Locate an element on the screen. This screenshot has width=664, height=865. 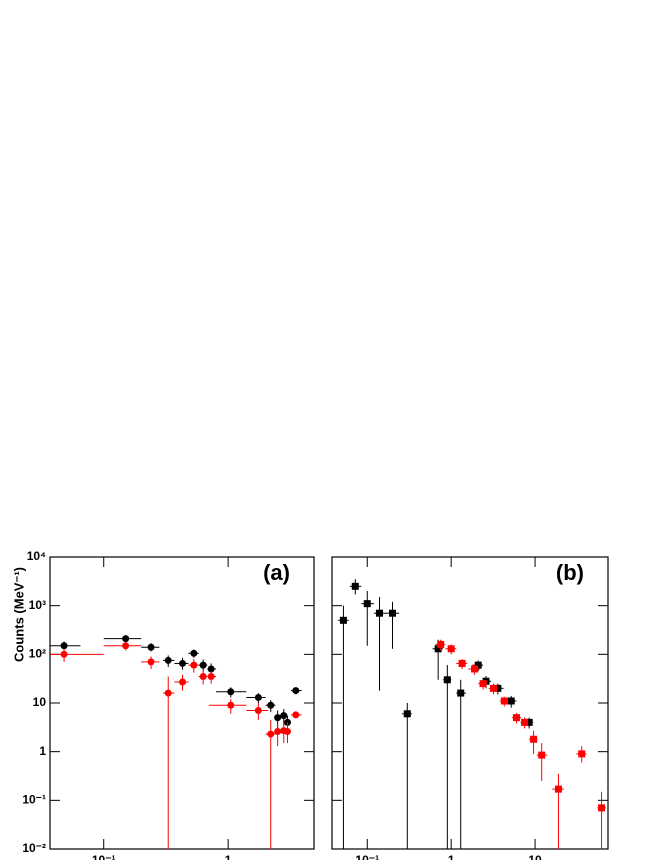
y-tick-label: 1 is located at coordinates (42, 751).